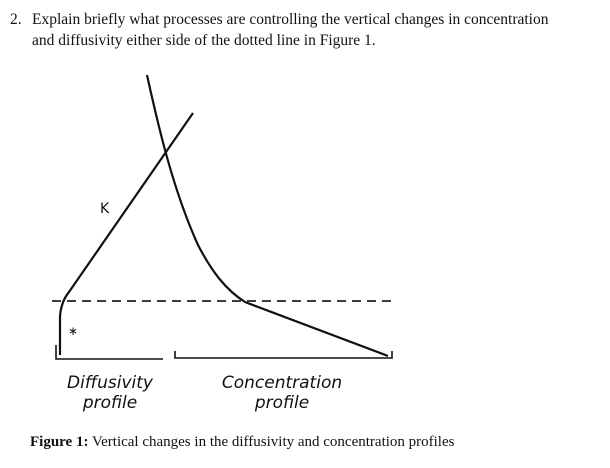 The height and width of the screenshot is (468, 610). Describe the element at coordinates (126, 233) in the screenshot. I see `diffusivity-curve` at that location.